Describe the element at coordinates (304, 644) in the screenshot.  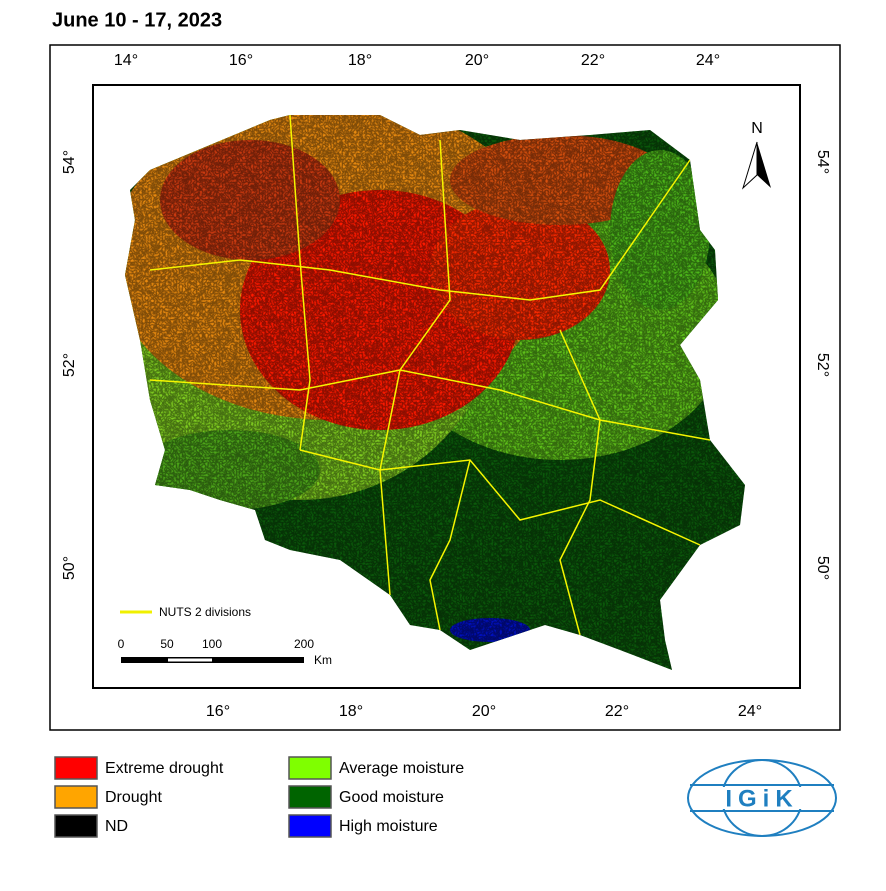
I see `scale-tick-label: 200` at that location.